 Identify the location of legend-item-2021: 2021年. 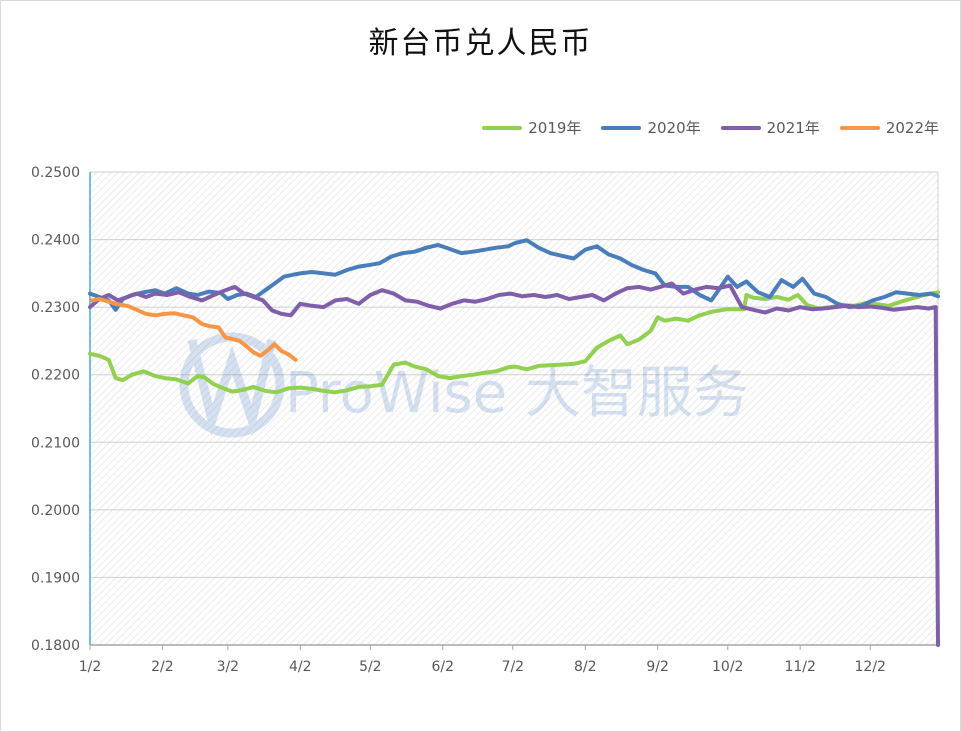
(770, 127).